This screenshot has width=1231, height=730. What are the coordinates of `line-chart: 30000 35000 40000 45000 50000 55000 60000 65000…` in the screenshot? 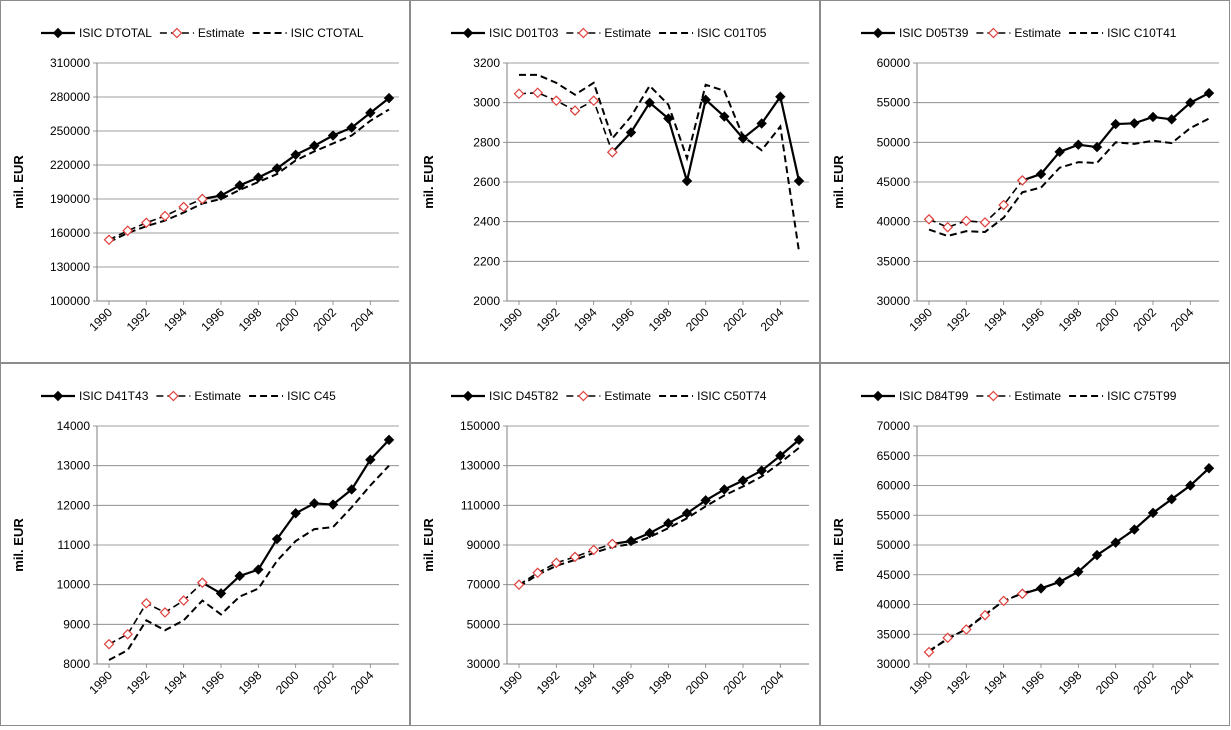 It's located at (1025, 543).